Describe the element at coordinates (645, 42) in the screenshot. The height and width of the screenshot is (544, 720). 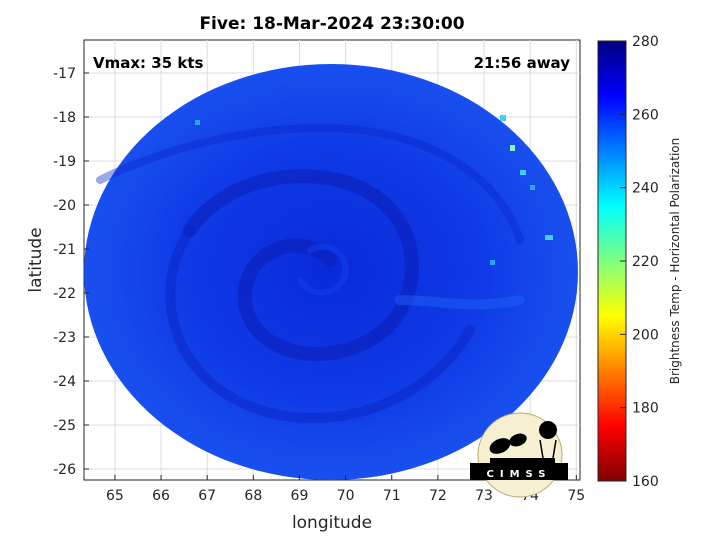
I see `colorbar-tick-label: 280` at that location.